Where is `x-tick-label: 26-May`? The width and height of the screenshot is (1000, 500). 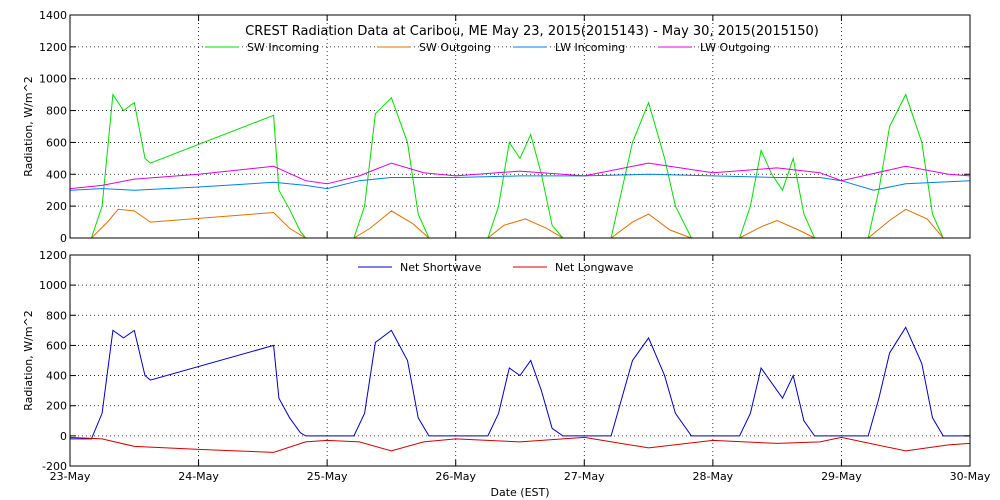
x-tick-label: 26-May is located at coordinates (455, 476).